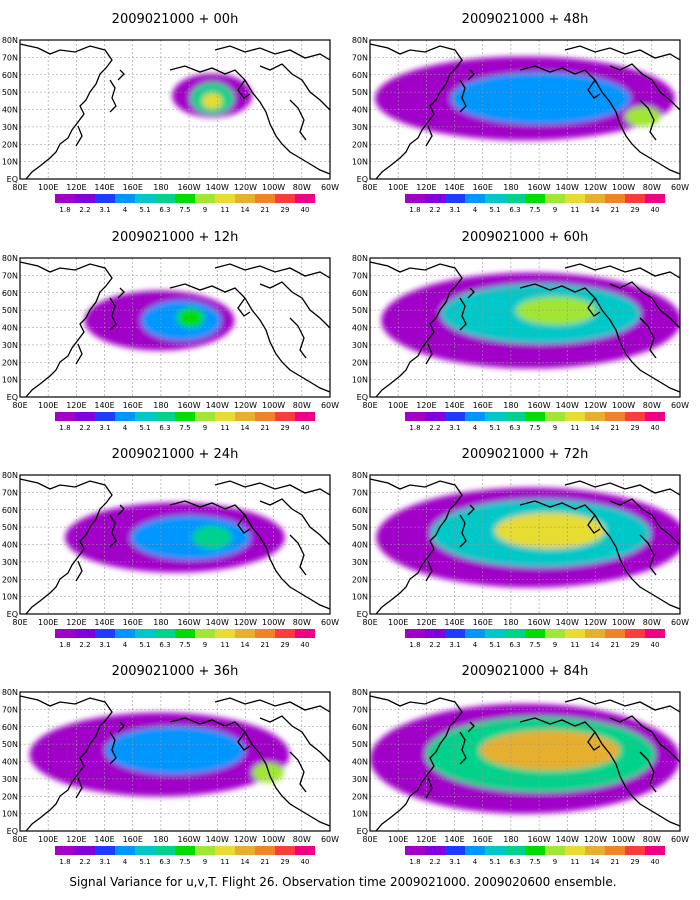 This screenshot has width=700, height=900. I want to click on y-tick-label: 70N, so click(360, 57).